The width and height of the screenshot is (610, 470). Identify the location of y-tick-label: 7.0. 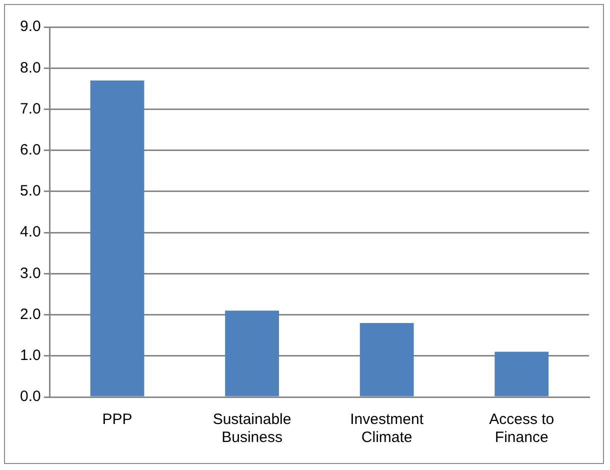
(30, 109).